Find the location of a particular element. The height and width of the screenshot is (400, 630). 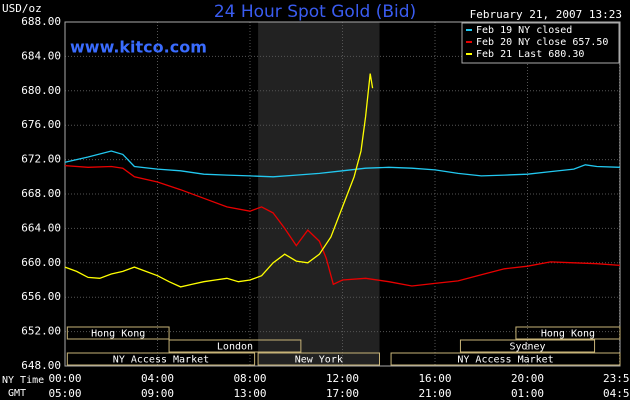

y-tick-label: 664.00 is located at coordinates (41, 227).